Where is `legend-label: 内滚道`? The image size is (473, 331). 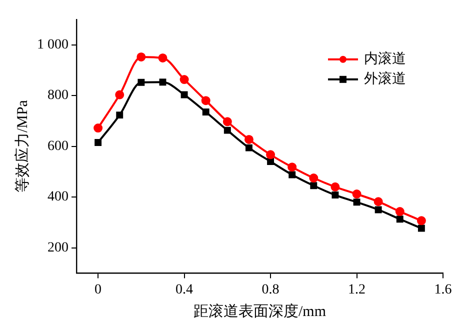
legend-label: 内滚道 is located at coordinates (385, 59).